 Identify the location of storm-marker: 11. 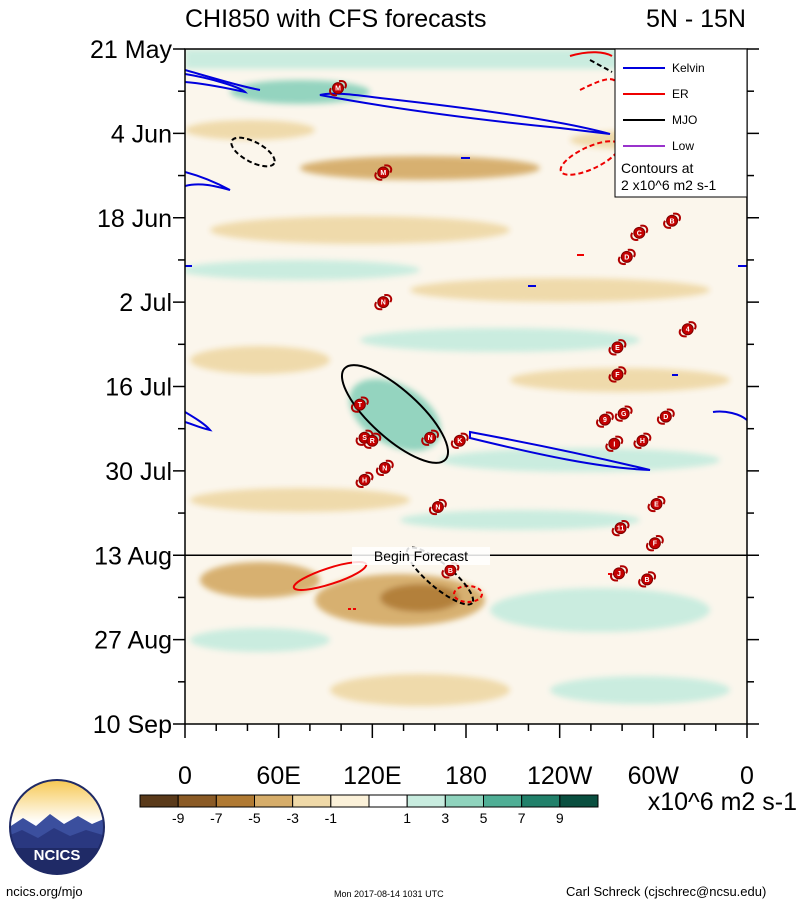
(620, 528).